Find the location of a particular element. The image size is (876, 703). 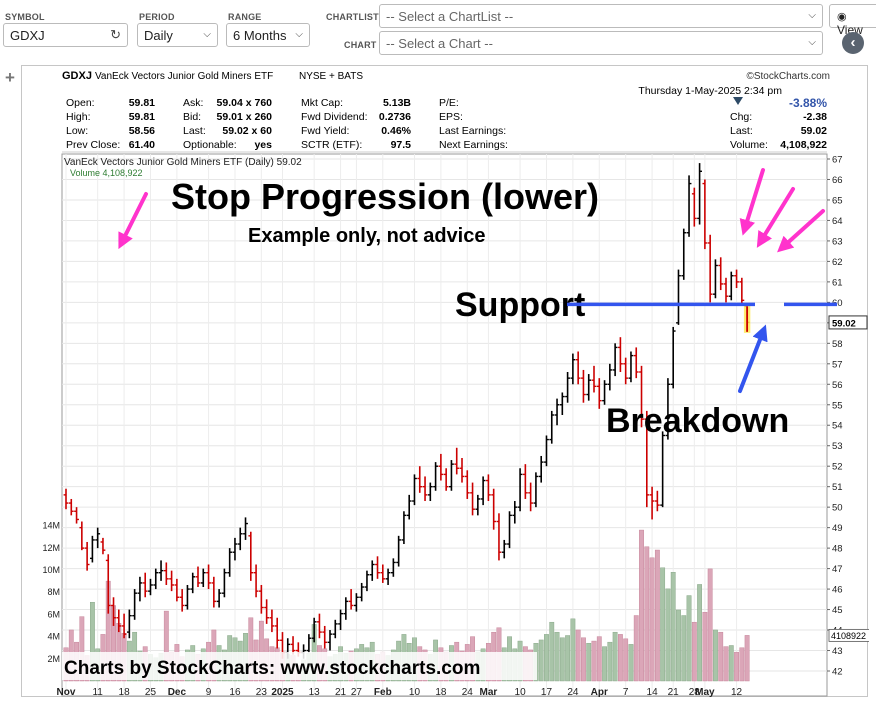

stat-label: Last: is located at coordinates (194, 131).